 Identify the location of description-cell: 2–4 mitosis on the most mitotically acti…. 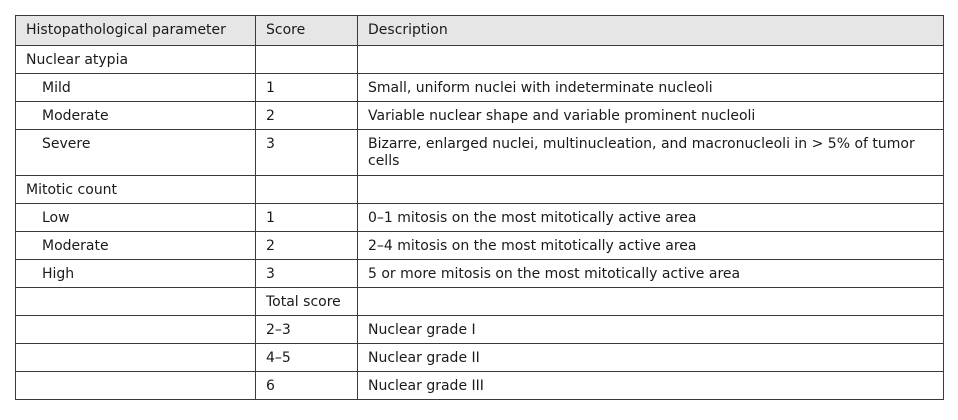
(650, 245).